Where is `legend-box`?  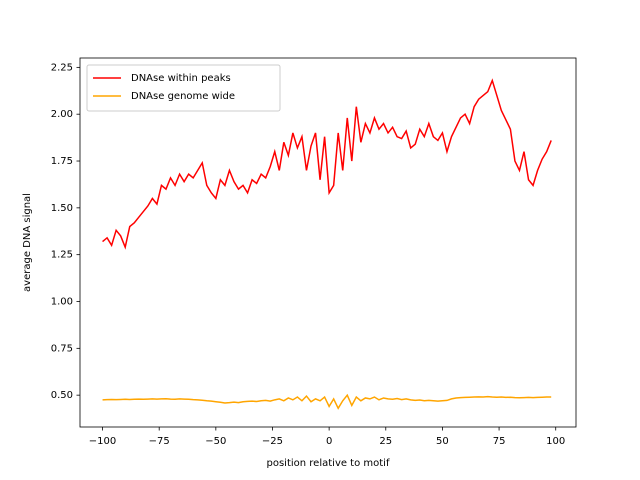 legend-box is located at coordinates (183, 88).